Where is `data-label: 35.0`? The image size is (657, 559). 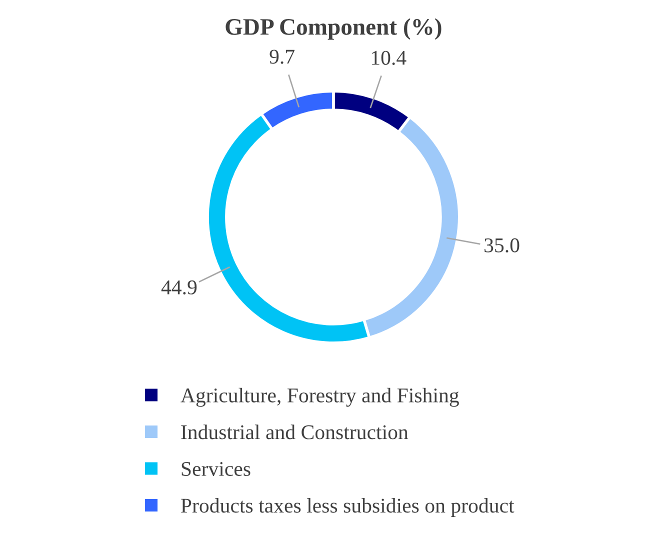 data-label: 35.0 is located at coordinates (502, 245).